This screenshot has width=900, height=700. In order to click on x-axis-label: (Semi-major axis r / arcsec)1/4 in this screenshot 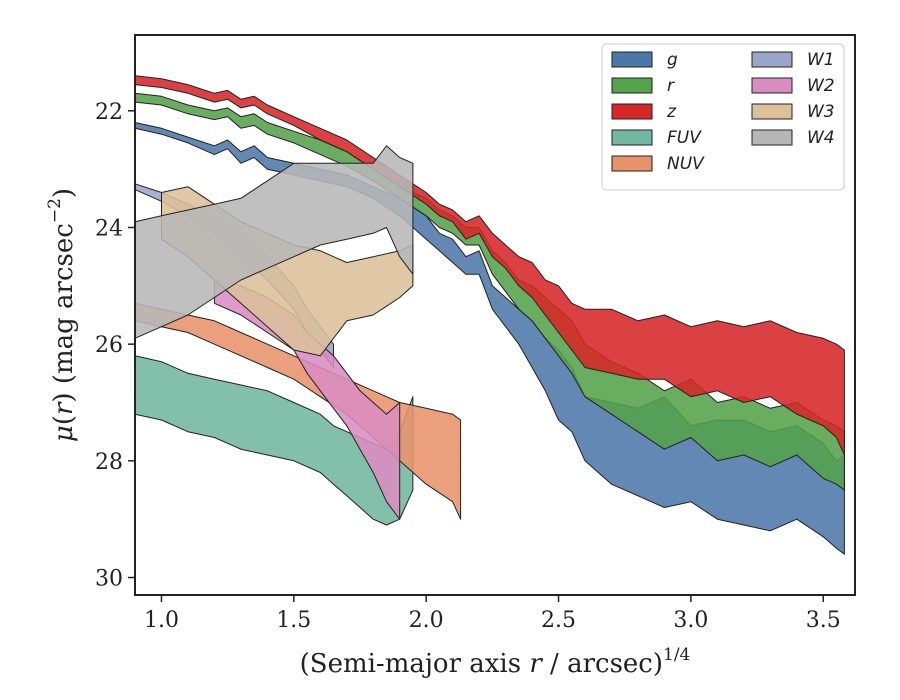, I will do `click(495, 662)`.